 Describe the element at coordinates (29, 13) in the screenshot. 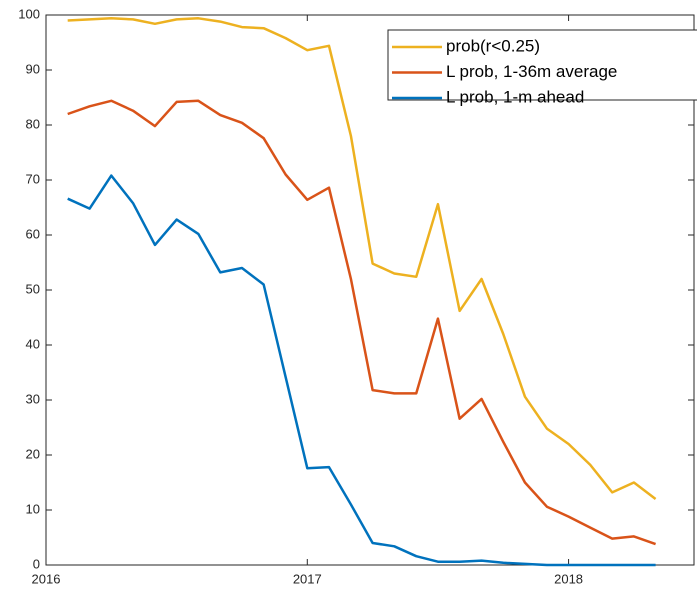

I see `y-tick-label: 100` at that location.